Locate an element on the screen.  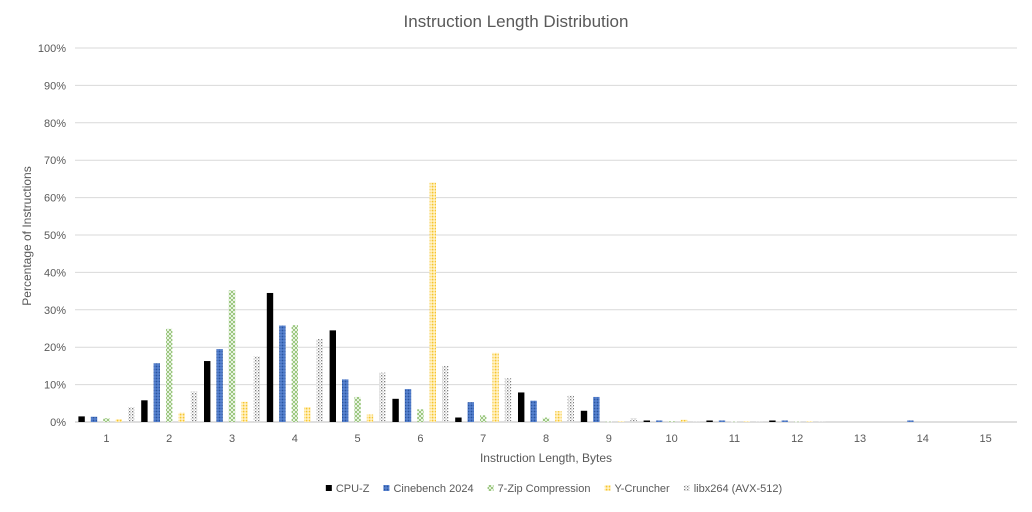
x-tick-label: 2 is located at coordinates (169, 439).